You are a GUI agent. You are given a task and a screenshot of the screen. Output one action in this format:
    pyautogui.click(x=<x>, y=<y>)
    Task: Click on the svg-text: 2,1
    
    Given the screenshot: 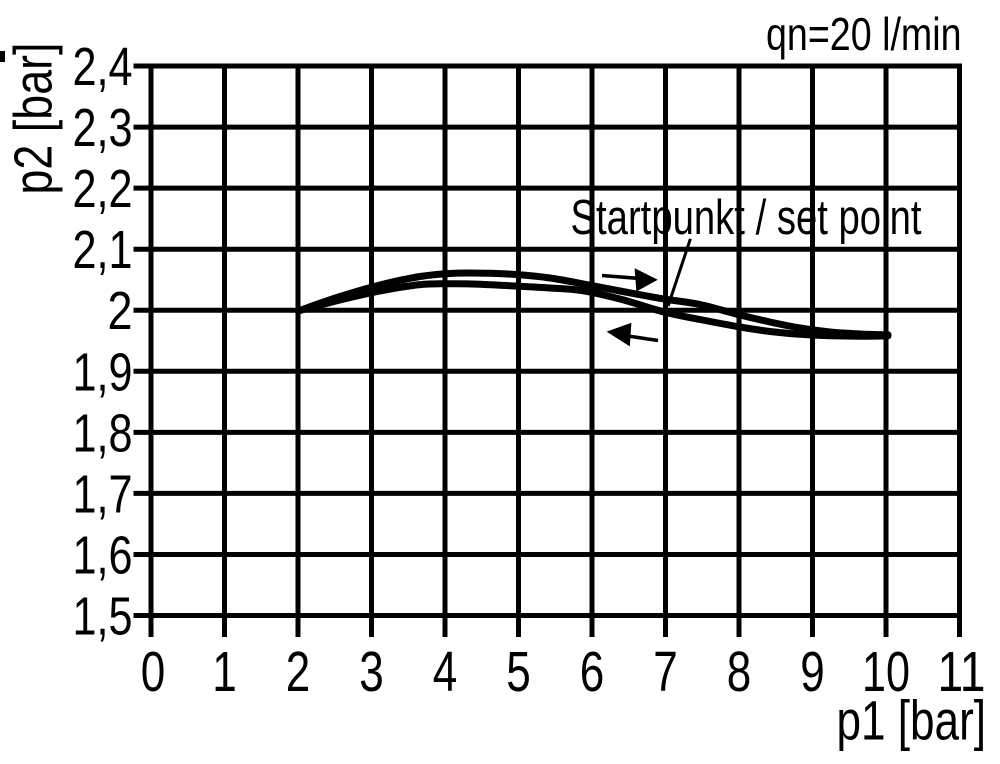 What is the action you would take?
    pyautogui.click(x=103, y=250)
    